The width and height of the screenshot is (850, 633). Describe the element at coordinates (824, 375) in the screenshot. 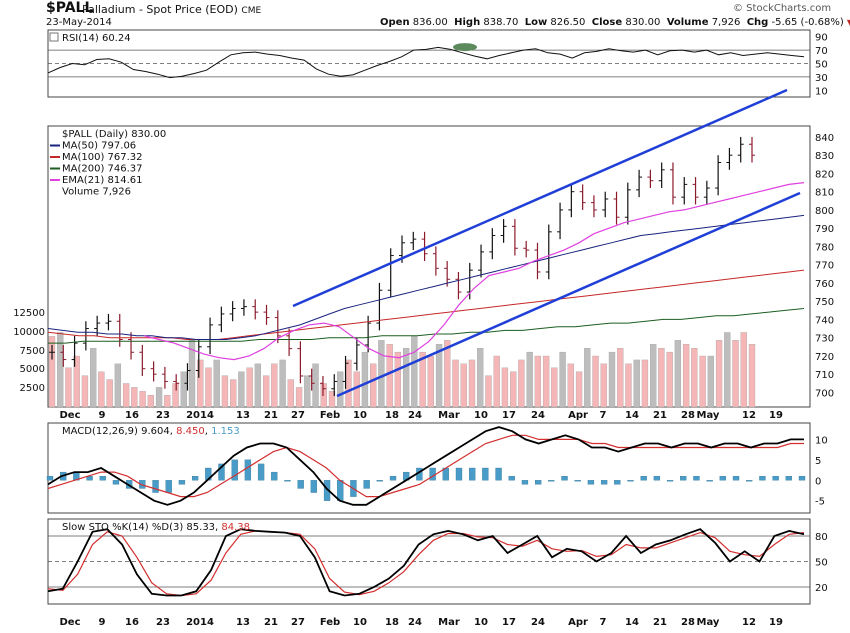

I see `price-axis-tick: 710` at that location.